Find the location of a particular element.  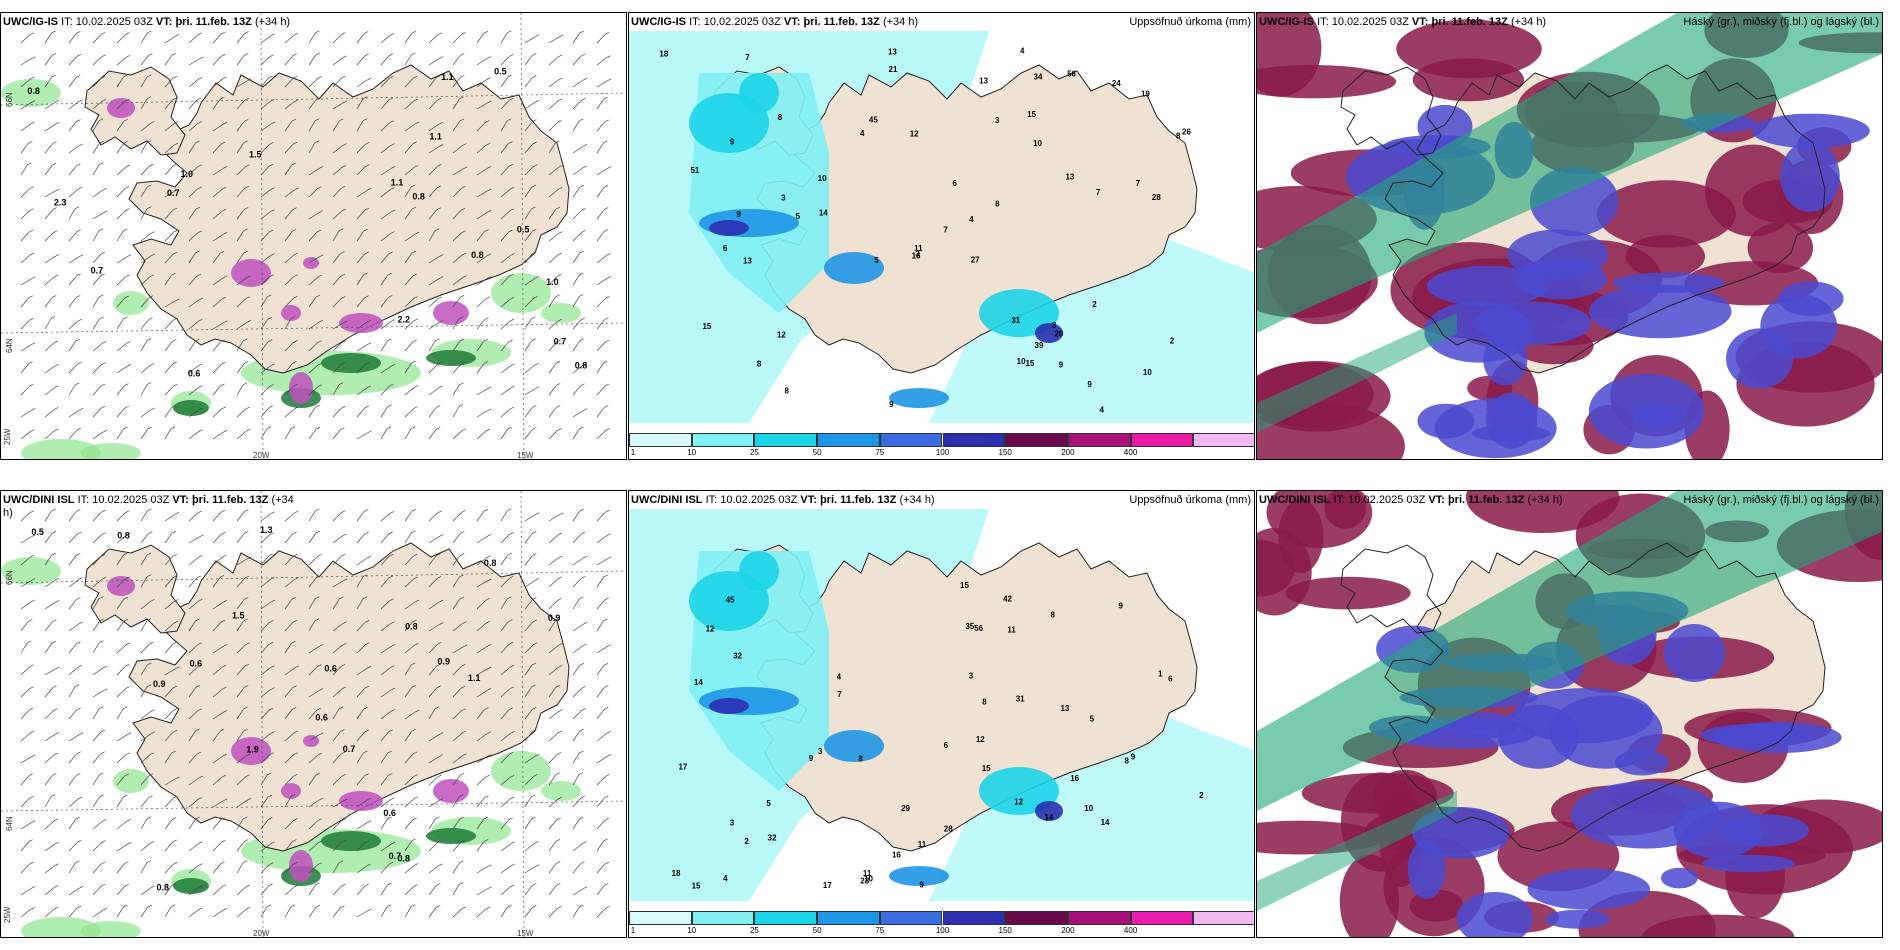

colorbar-tick: 75 is located at coordinates (880, 930).